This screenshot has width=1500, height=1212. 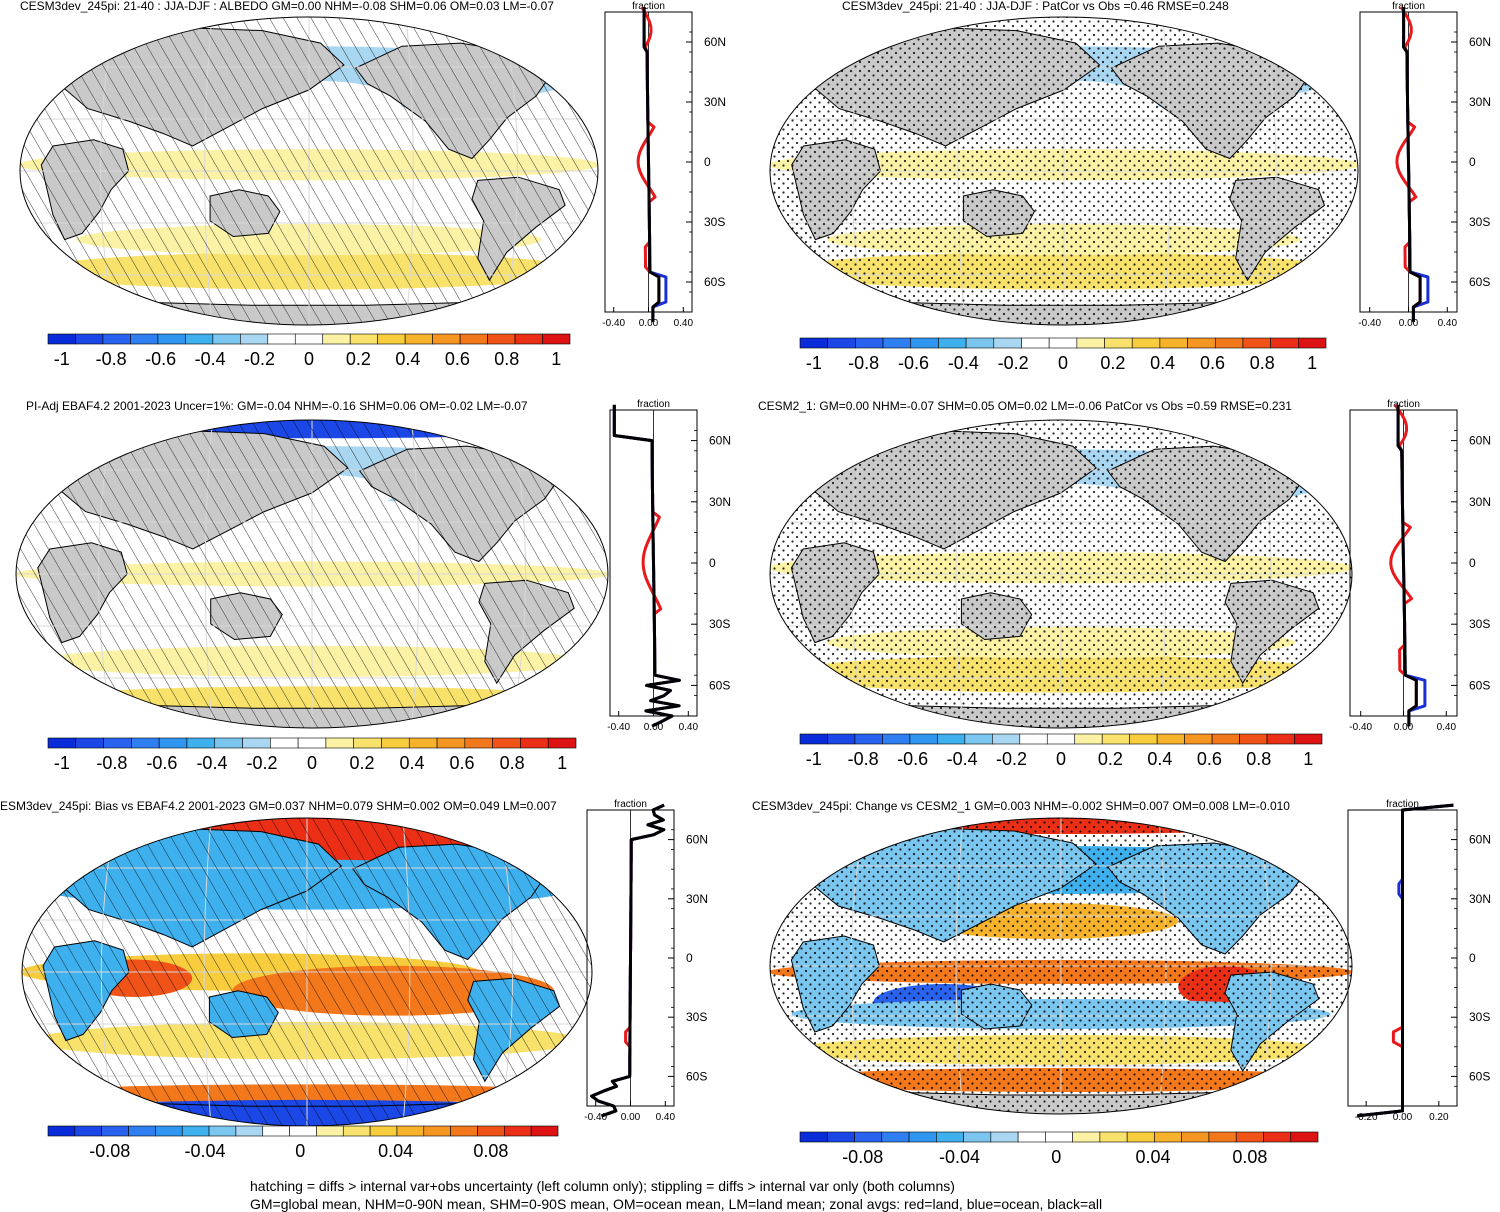 What do you see at coordinates (1479, 1017) in the screenshot?
I see `lat-tick-label: 30S` at bounding box center [1479, 1017].